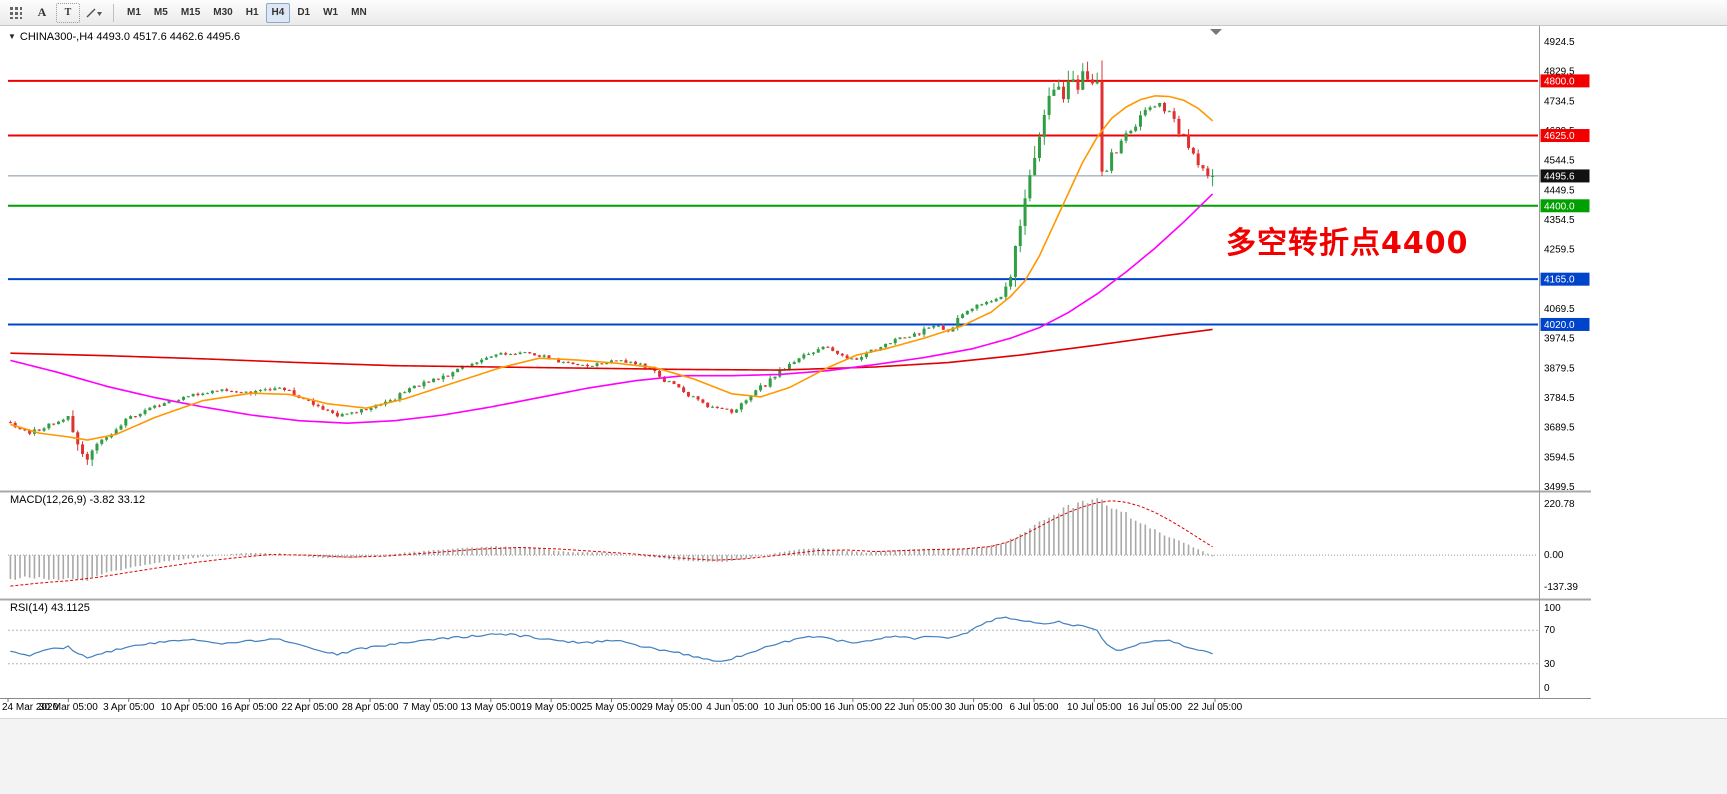  I want to click on svg-text: 30 Jun 05:00, so click(974, 707).